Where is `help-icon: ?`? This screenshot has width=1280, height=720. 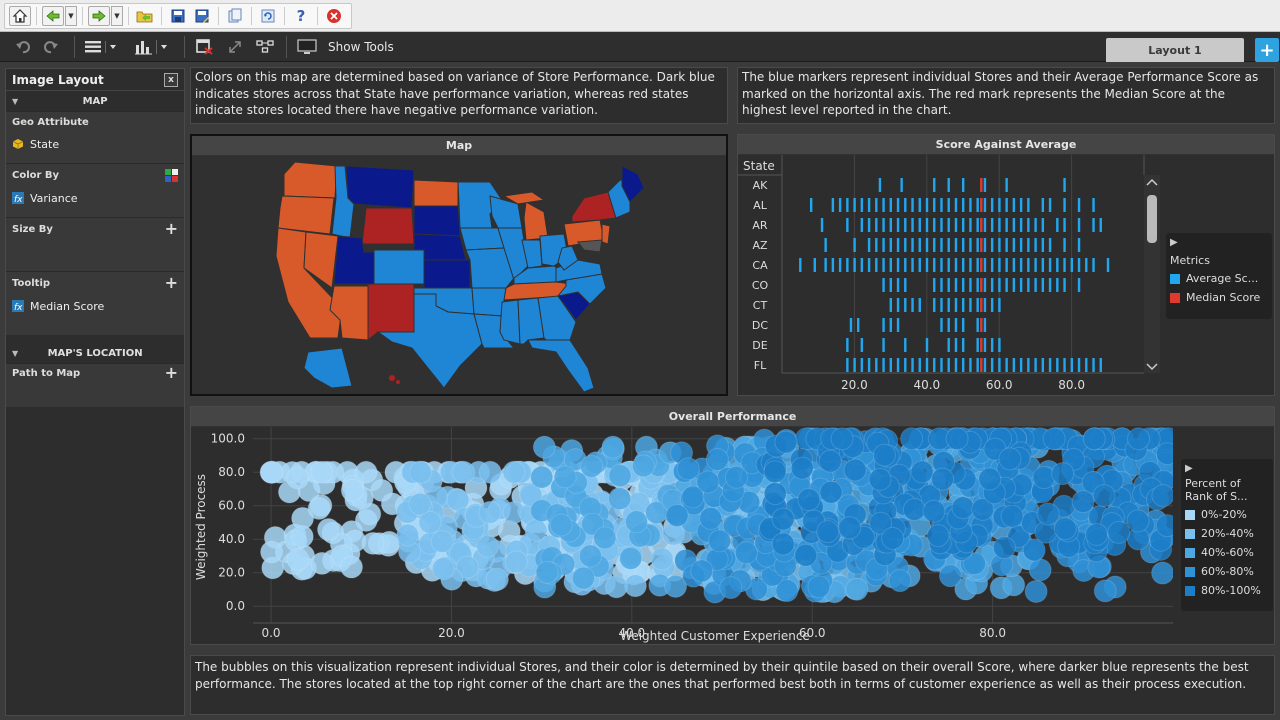 help-icon: ? is located at coordinates (301, 16).